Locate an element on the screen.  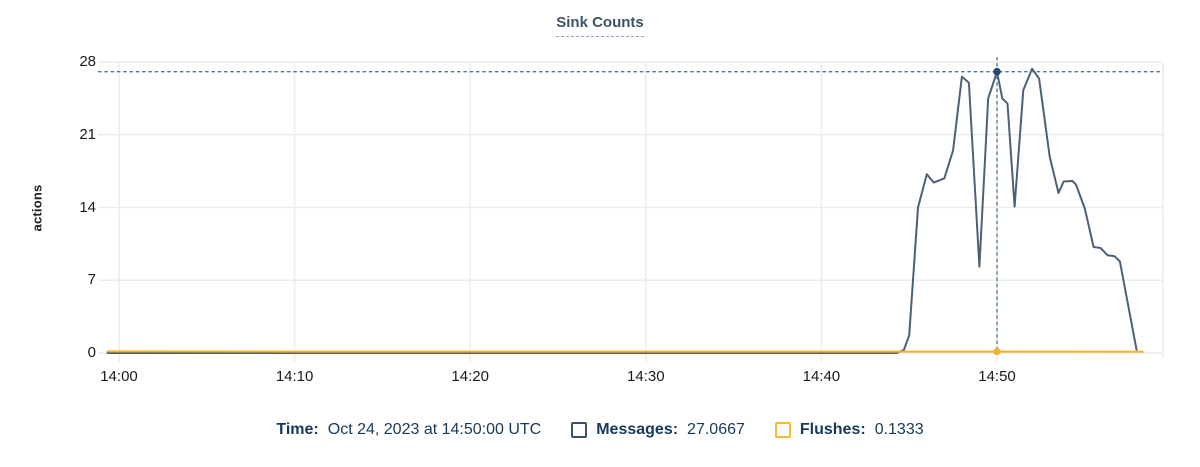
legend-item-messages: Messages: 27.0667 is located at coordinates (658, 430).